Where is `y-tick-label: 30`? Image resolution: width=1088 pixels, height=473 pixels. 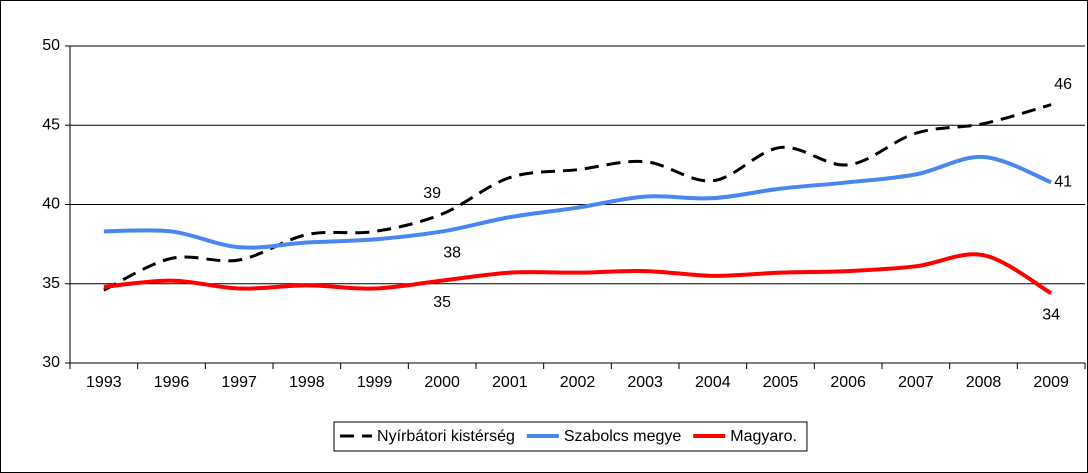
y-tick-label: 30 is located at coordinates (51, 362).